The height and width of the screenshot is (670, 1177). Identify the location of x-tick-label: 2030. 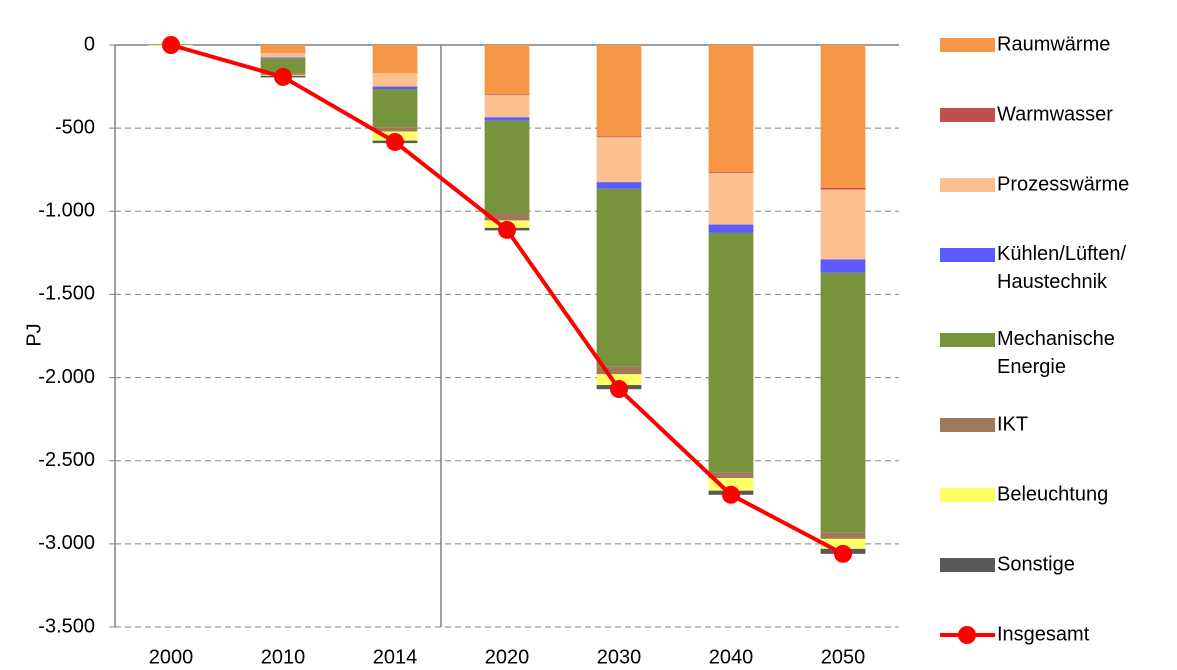
(619, 657).